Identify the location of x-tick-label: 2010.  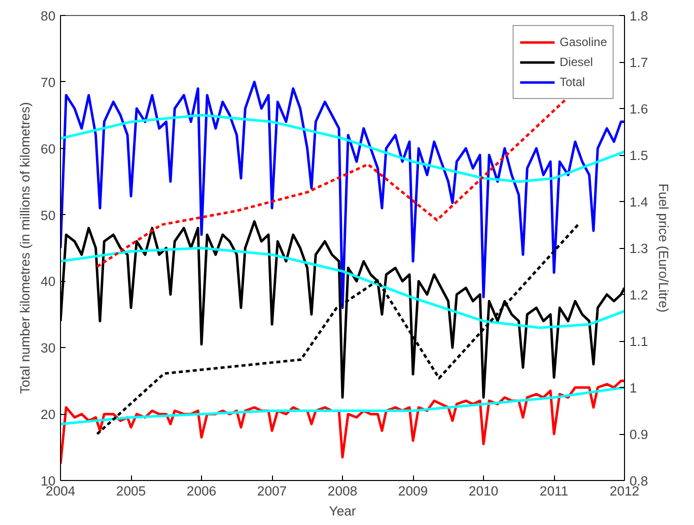
(483, 491).